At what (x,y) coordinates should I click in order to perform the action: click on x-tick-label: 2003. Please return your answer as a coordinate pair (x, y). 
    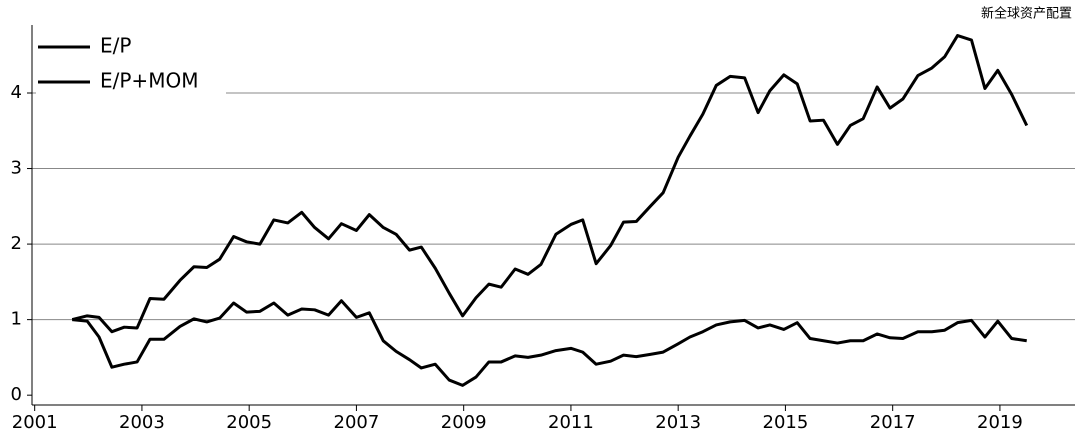
    Looking at the image, I should click on (142, 422).